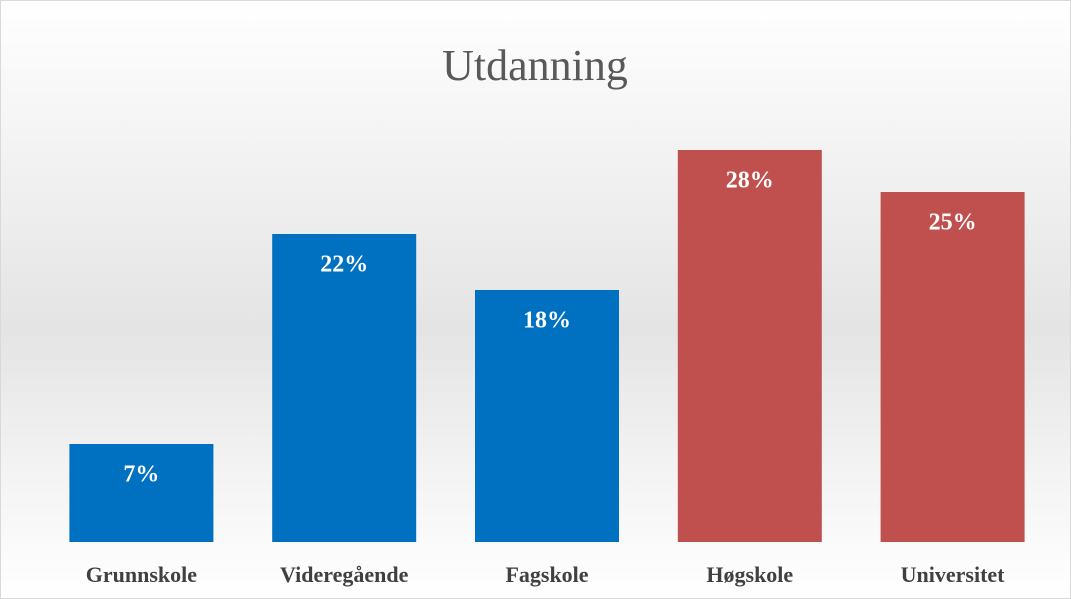 The width and height of the screenshot is (1071, 599). What do you see at coordinates (141, 574) in the screenshot?
I see `x-tick-label: Grunnskole` at bounding box center [141, 574].